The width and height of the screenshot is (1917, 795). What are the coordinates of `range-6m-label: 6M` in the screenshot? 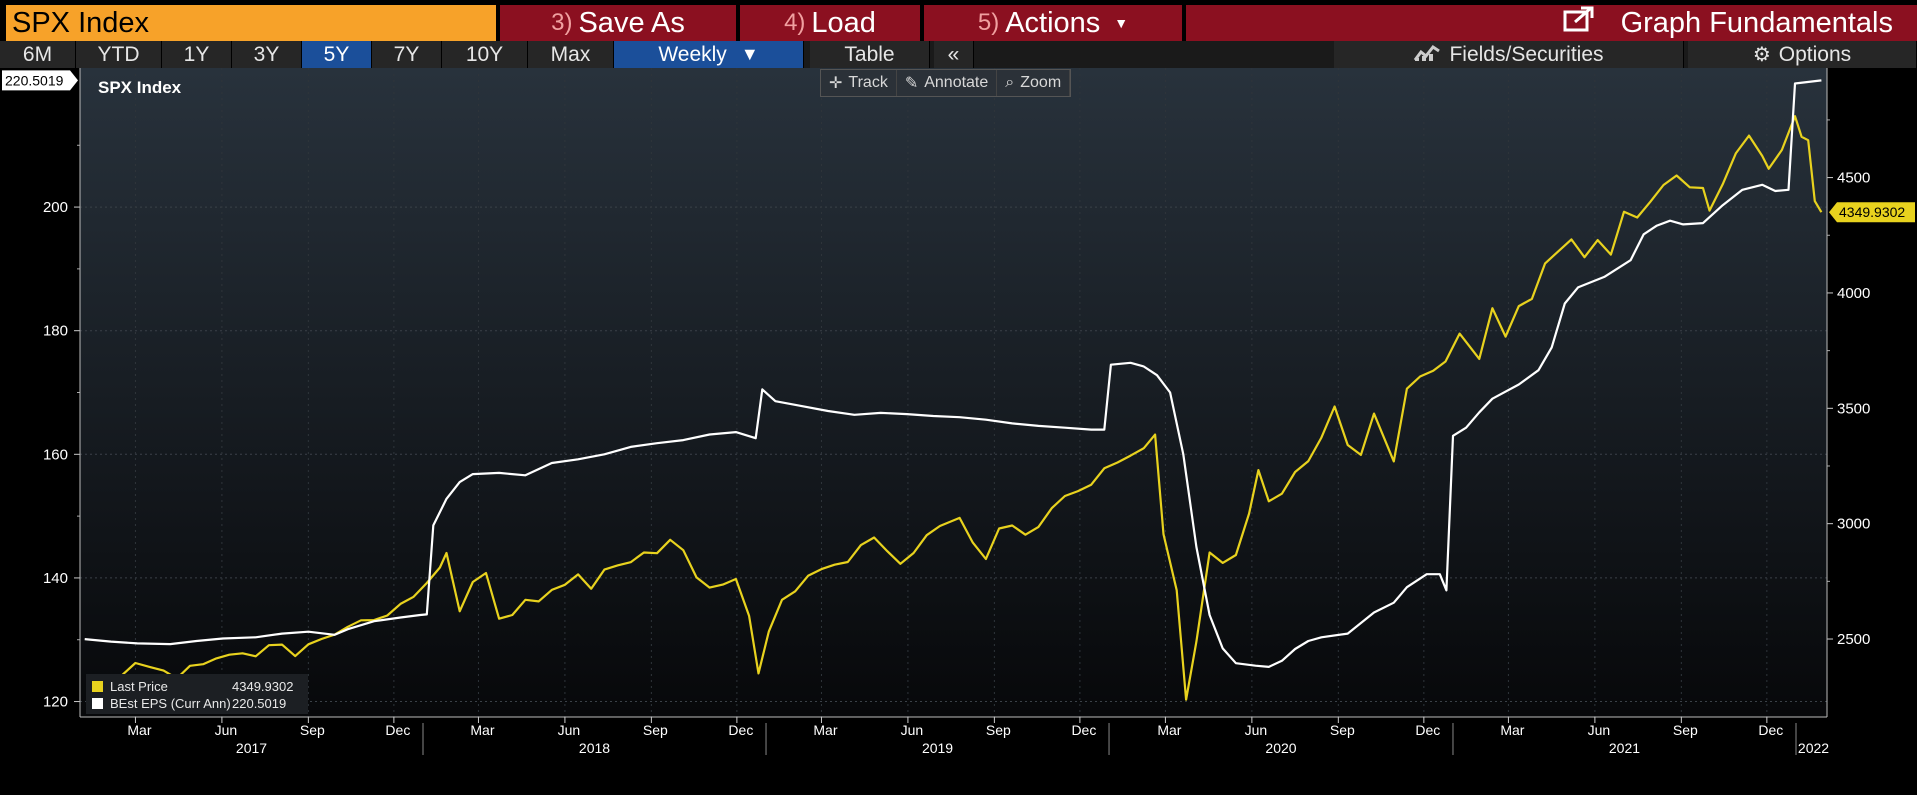 It's located at (37, 54).